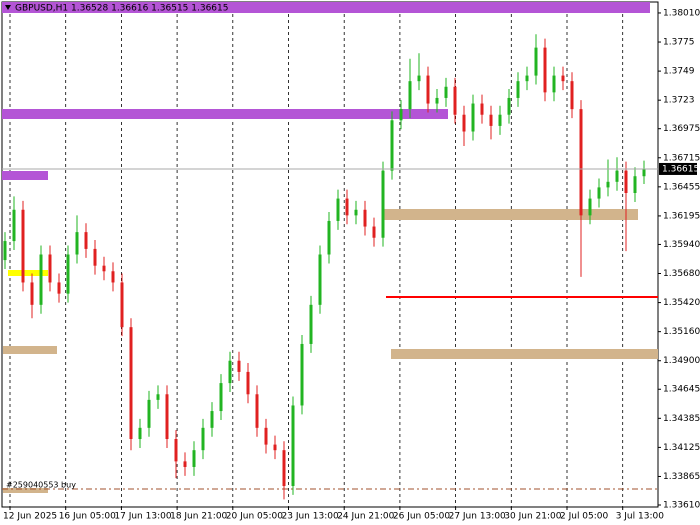 The height and width of the screenshot is (525, 700). Describe the element at coordinates (477, 517) in the screenshot. I see `x-tick-label: 27 Jun 13:00` at that location.